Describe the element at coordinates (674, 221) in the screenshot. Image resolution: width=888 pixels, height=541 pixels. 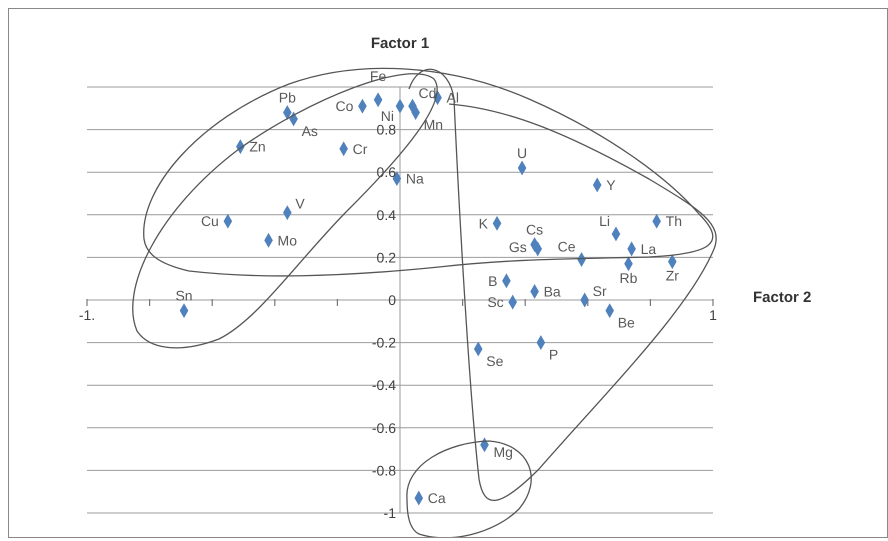
I see `series-label: Th` at that location.